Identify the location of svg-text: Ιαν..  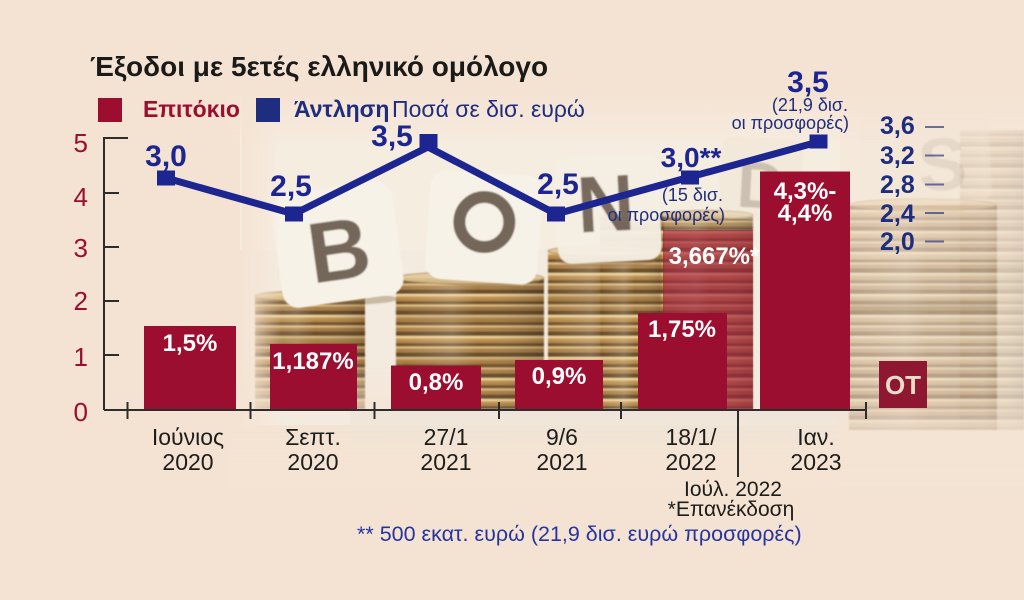
(816, 437).